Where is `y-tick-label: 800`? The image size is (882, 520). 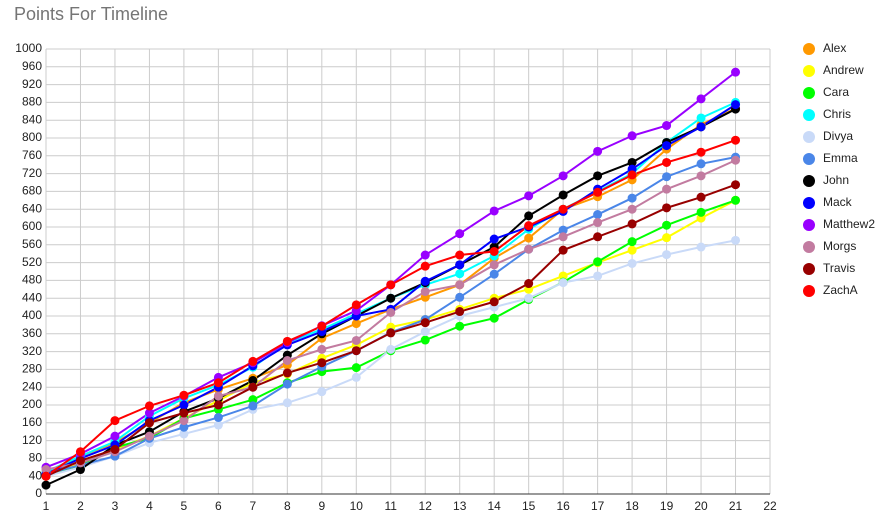
y-tick-label: 800 is located at coordinates (32, 137).